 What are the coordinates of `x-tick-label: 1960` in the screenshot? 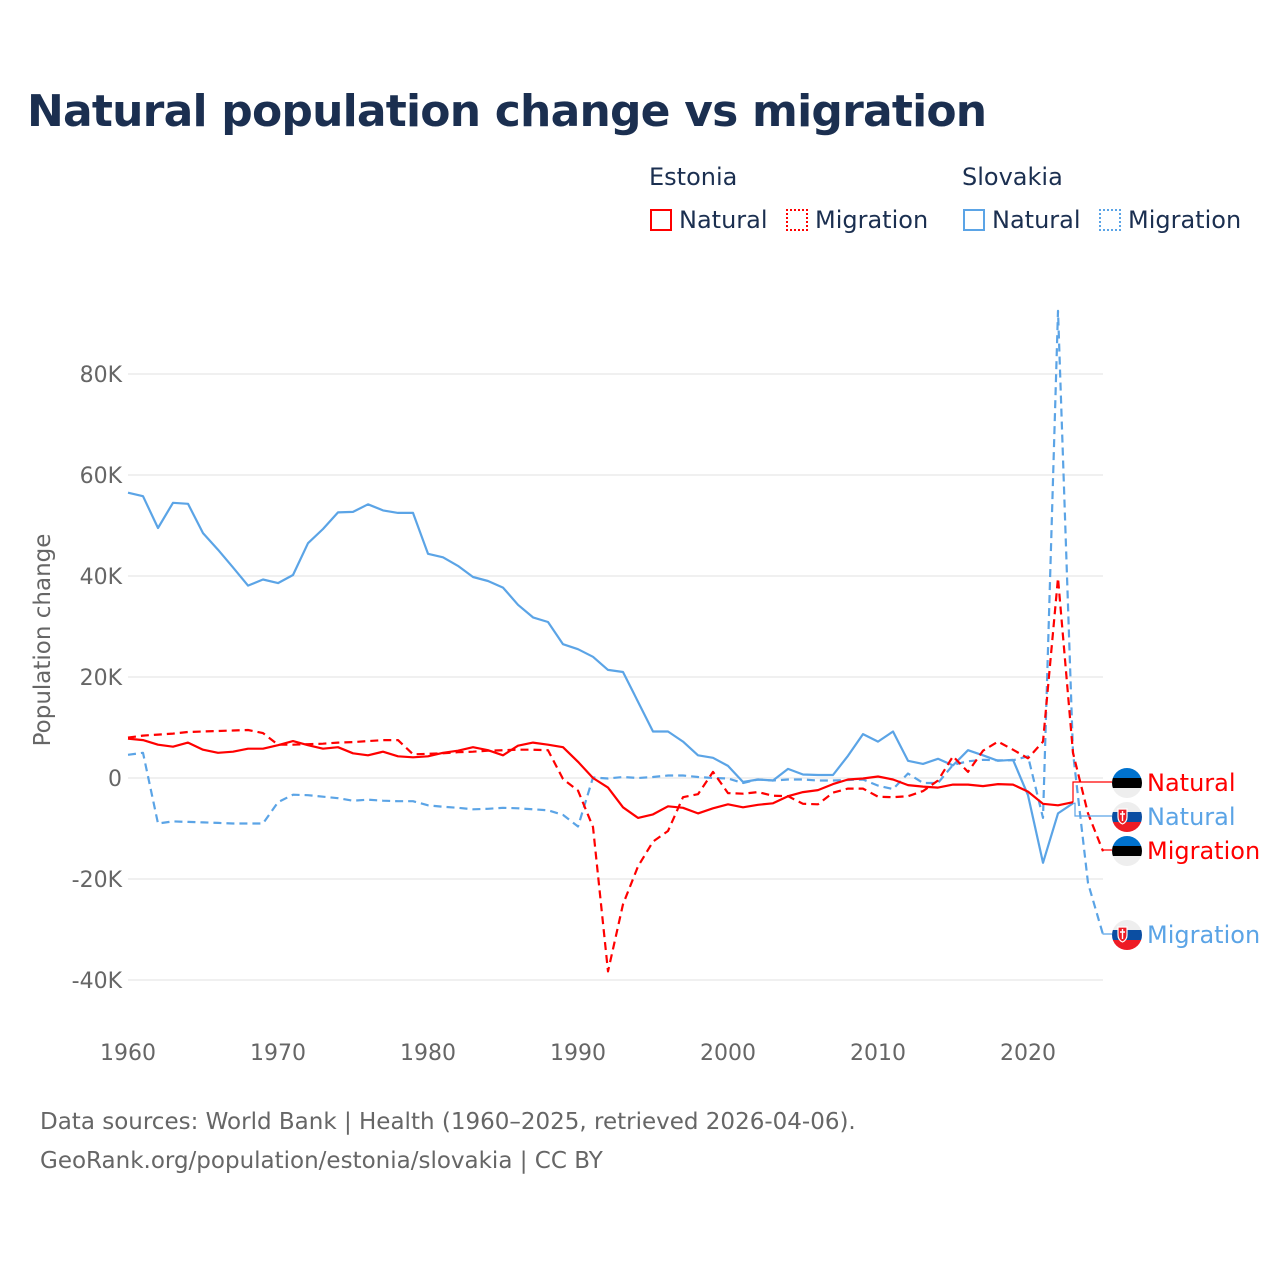 It's located at (128, 1053).